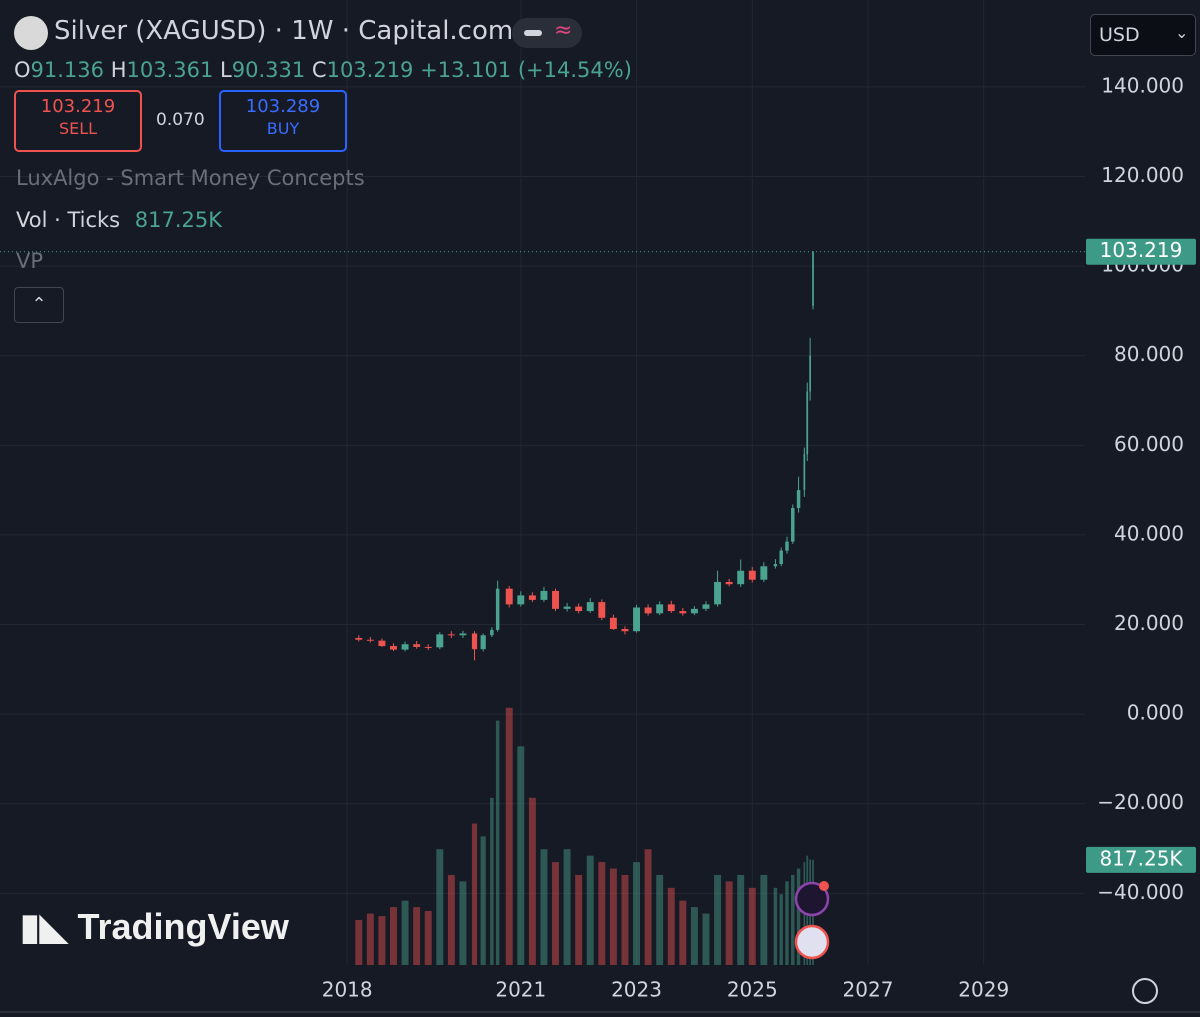 The width and height of the screenshot is (1200, 1017). Describe the element at coordinates (68, 220) in the screenshot. I see `volume-name: Vol · Ticks` at that location.